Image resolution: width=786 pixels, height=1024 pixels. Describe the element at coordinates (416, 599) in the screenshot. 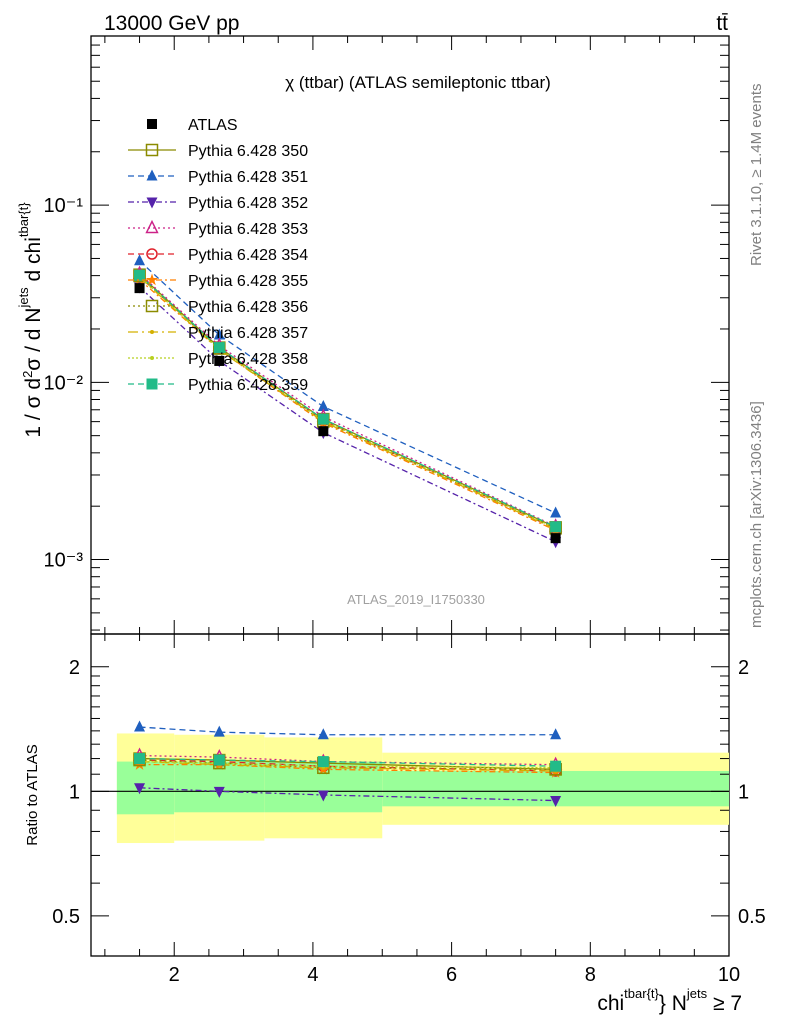

I see `analysis-id: ATLAS_2019_I1750330` at that location.